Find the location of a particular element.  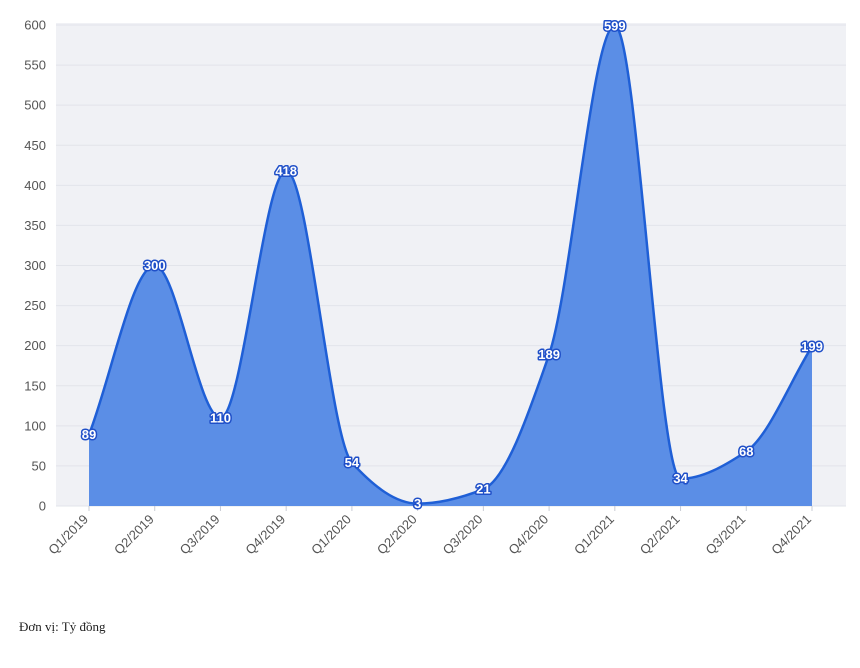

data-label: 21 is located at coordinates (483, 489).